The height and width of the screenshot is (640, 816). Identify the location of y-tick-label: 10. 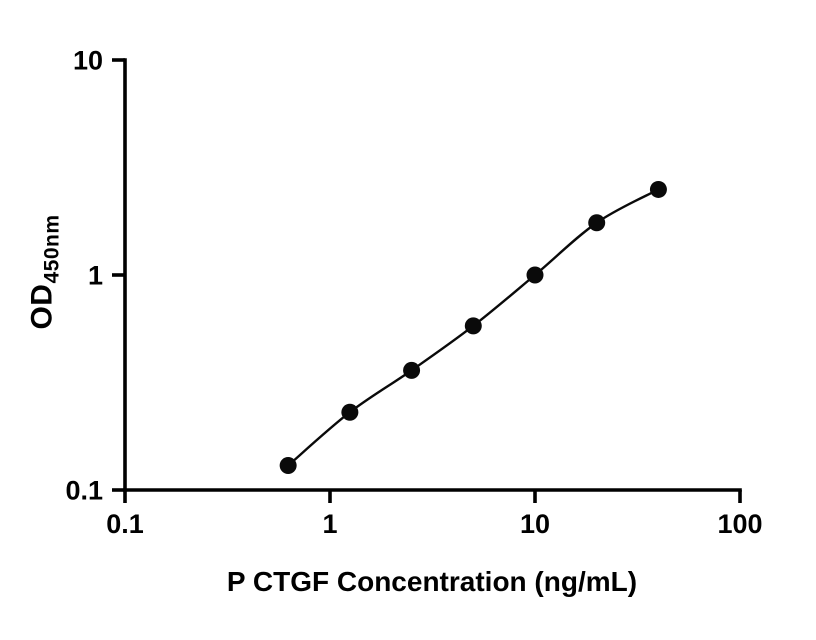
(88, 61).